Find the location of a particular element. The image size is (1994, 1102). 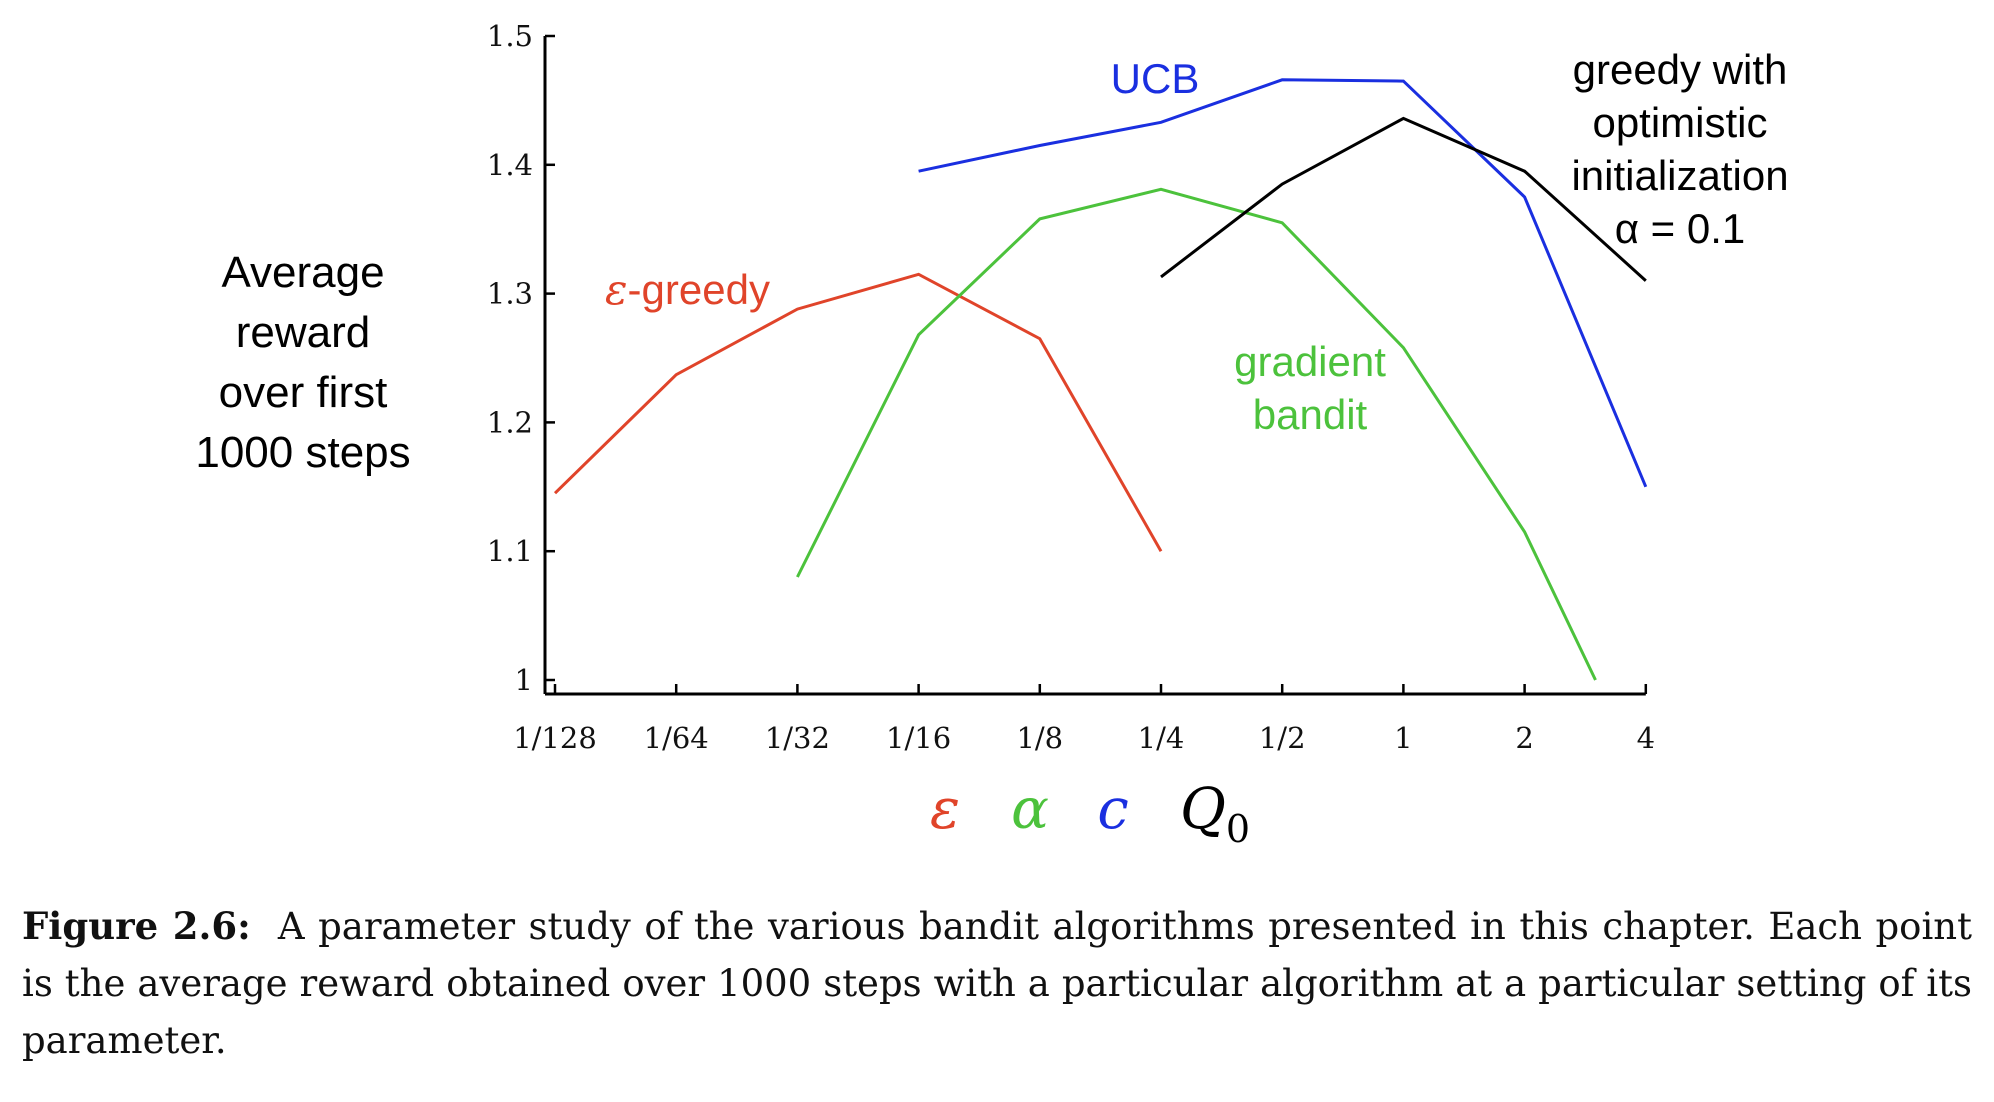

y-tick-label: 1.4 is located at coordinates (510, 165).